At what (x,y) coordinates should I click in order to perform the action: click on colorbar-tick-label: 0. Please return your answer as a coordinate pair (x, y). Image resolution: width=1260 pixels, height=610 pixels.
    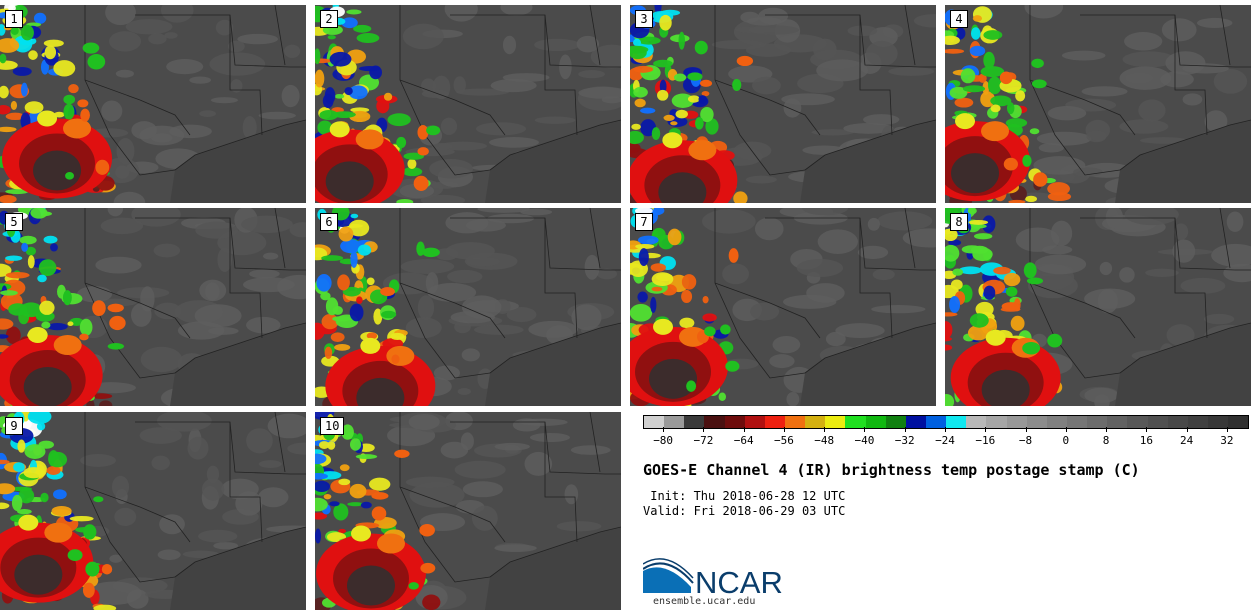
    Looking at the image, I should click on (1066, 440).